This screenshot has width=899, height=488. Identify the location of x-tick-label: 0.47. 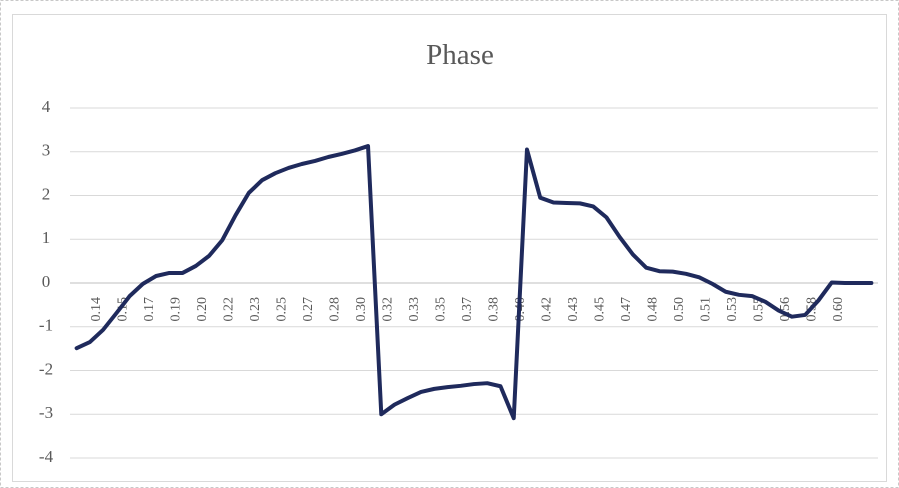
(626, 309).